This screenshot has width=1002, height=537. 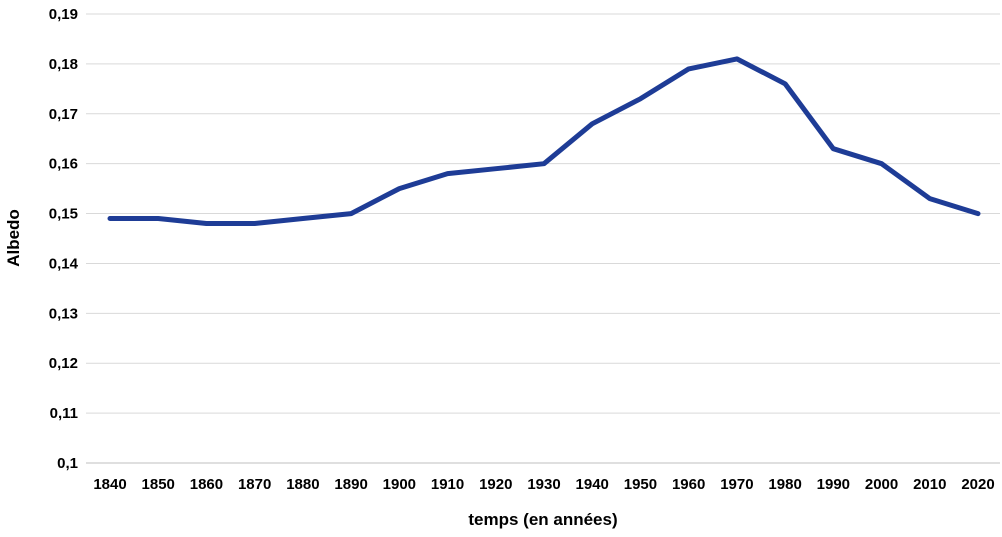 What do you see at coordinates (833, 484) in the screenshot?
I see `x-tick-label: 1990` at bounding box center [833, 484].